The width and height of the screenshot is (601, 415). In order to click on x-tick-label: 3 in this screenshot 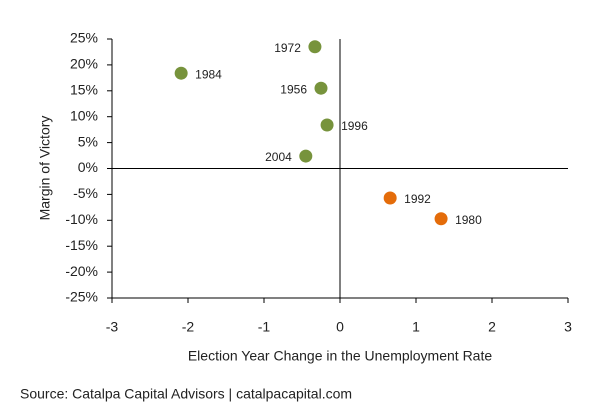, I will do `click(568, 327)`.